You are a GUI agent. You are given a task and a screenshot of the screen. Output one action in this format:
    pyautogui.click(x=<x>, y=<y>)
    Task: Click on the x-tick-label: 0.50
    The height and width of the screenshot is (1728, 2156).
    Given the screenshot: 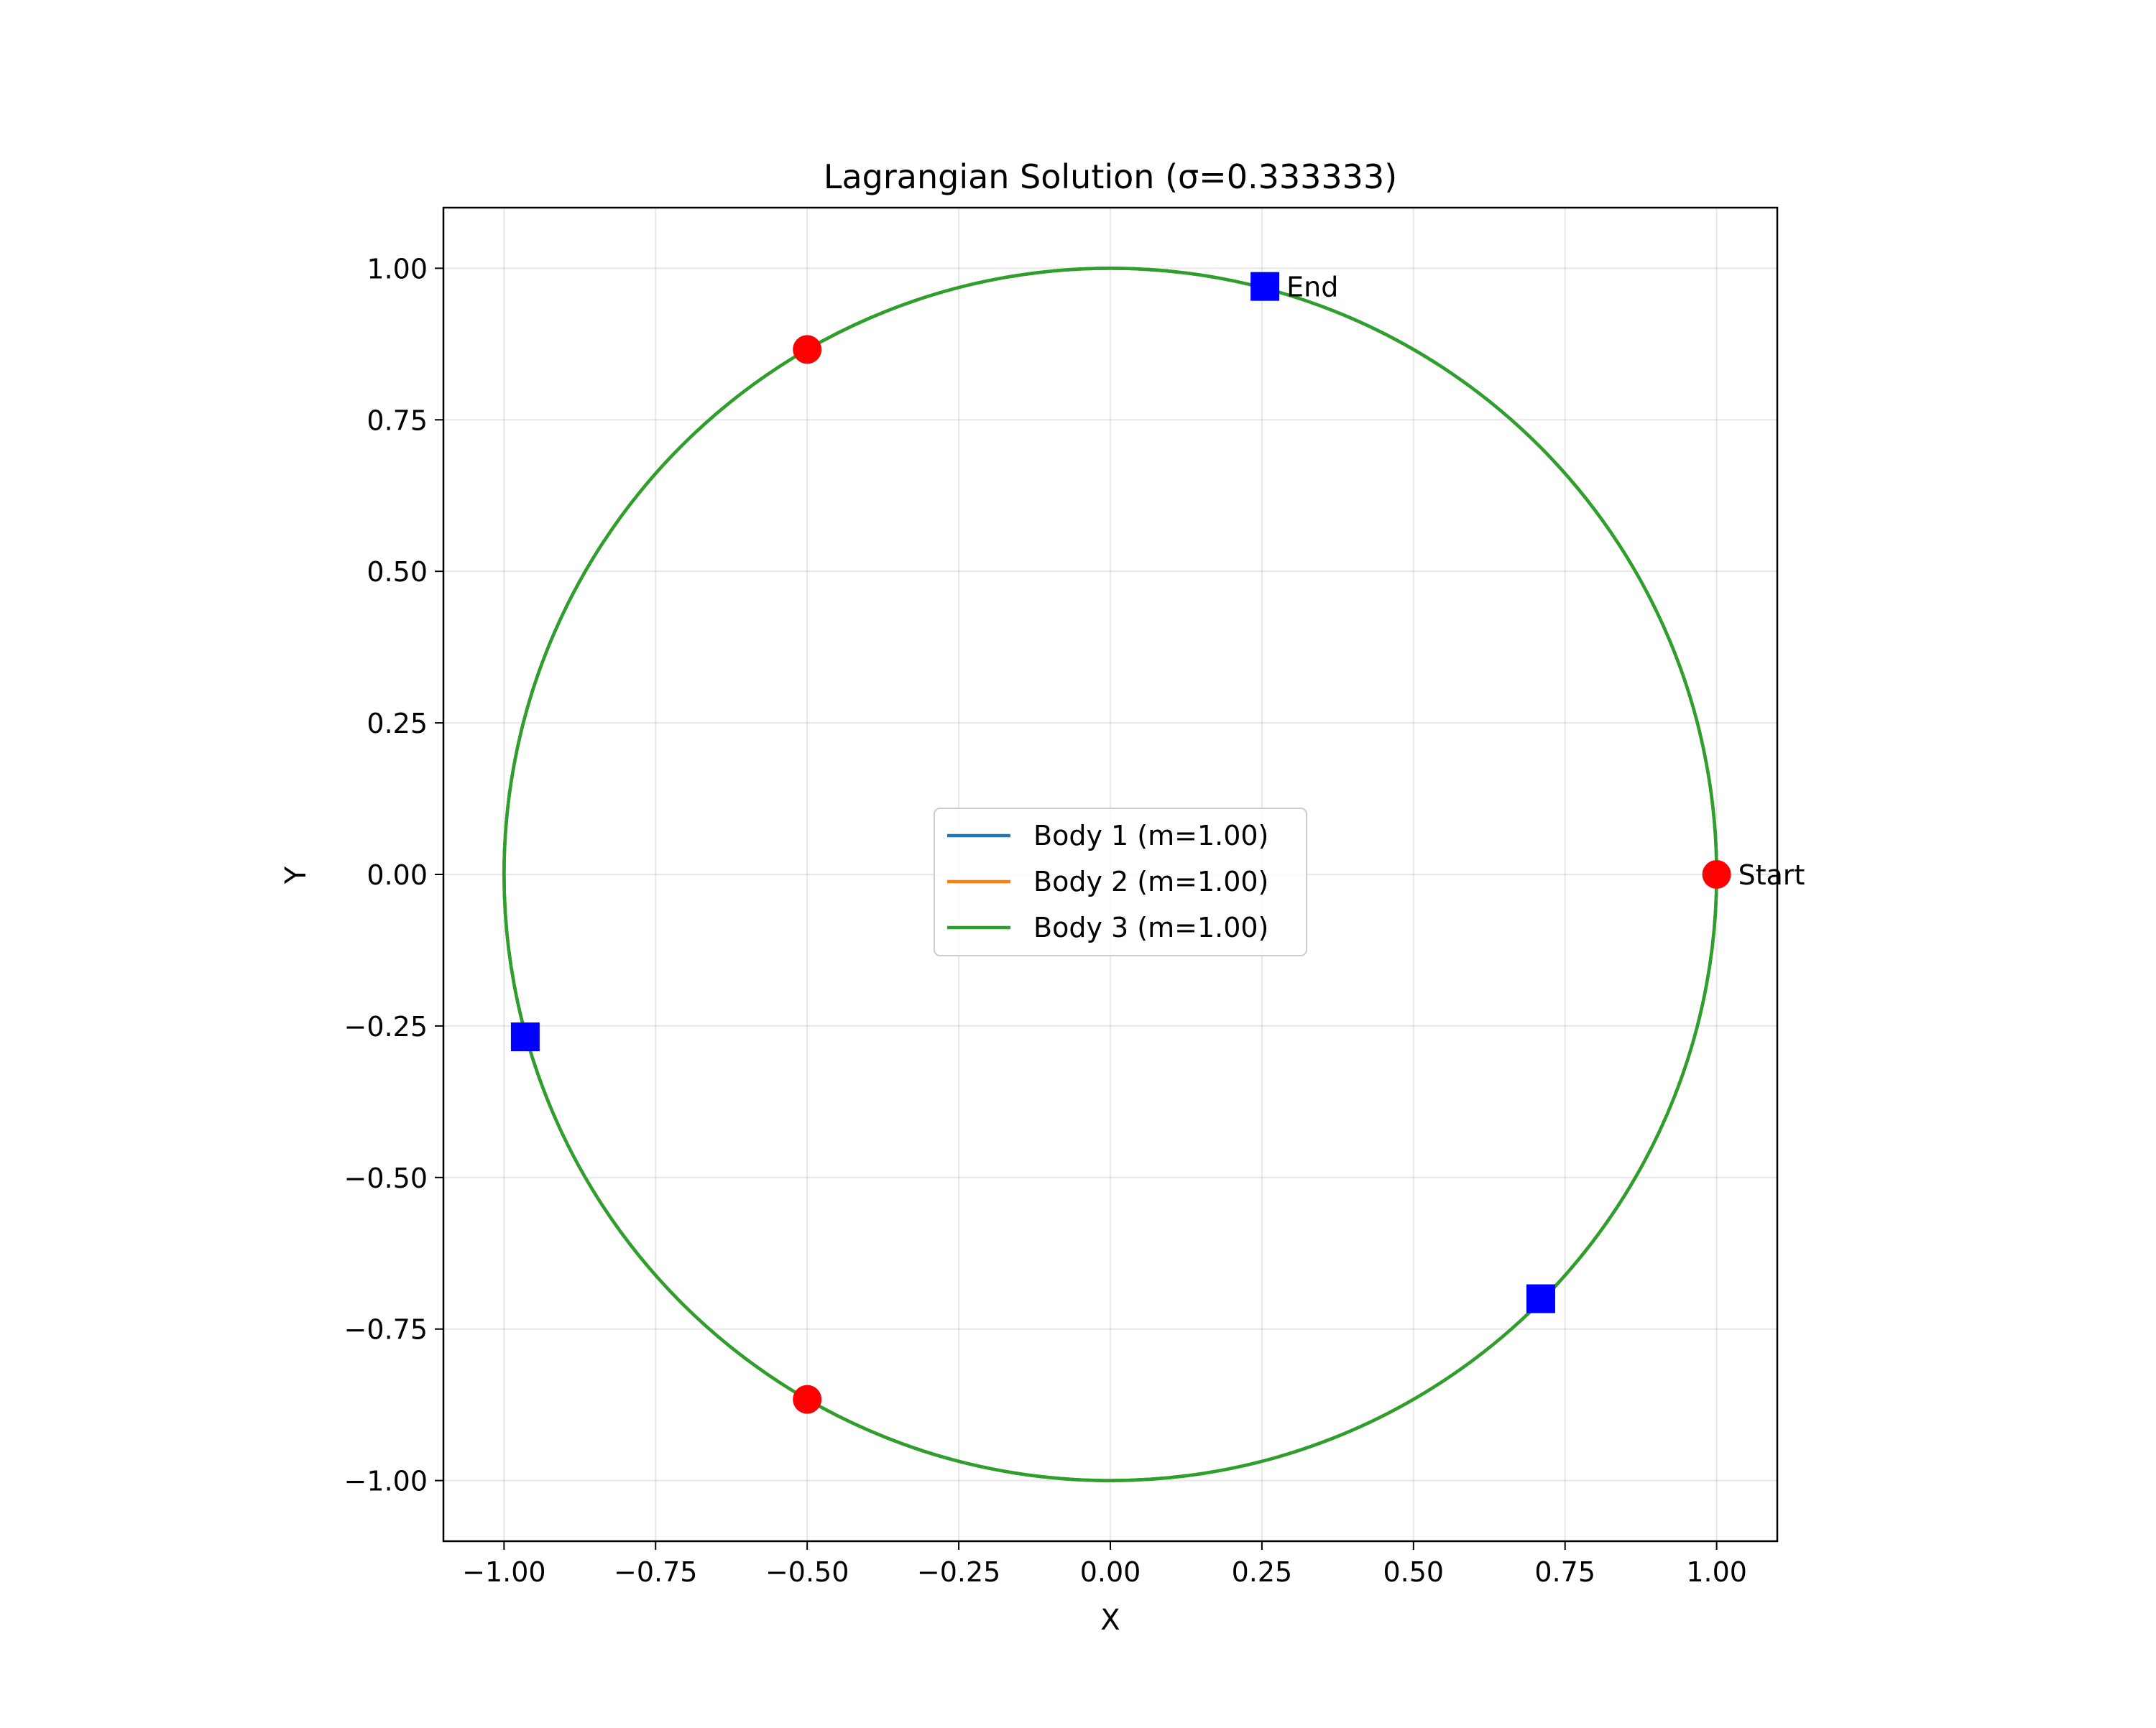 What is the action you would take?
    pyautogui.click(x=1414, y=1572)
    